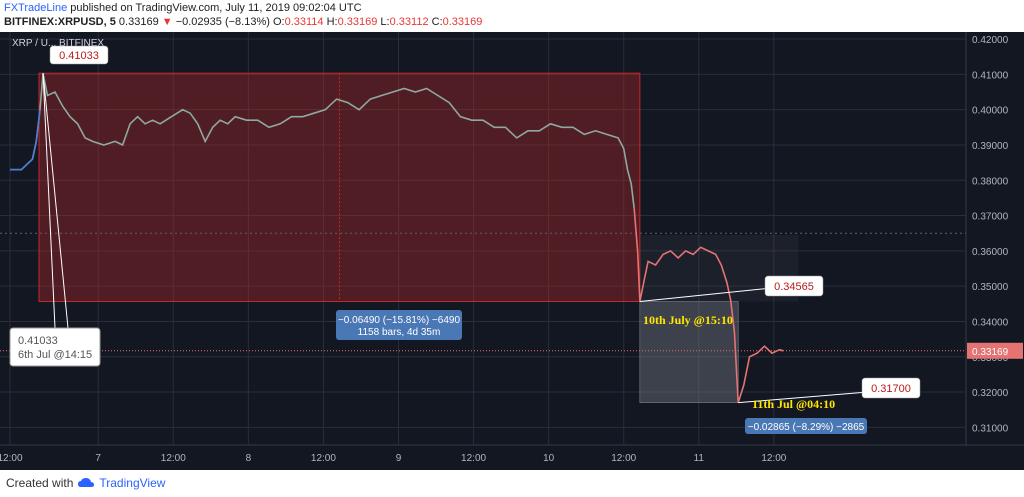 This screenshot has height=497, width=1024. What do you see at coordinates (990, 428) in the screenshot?
I see `y-tick-label: 0.31000` at bounding box center [990, 428].